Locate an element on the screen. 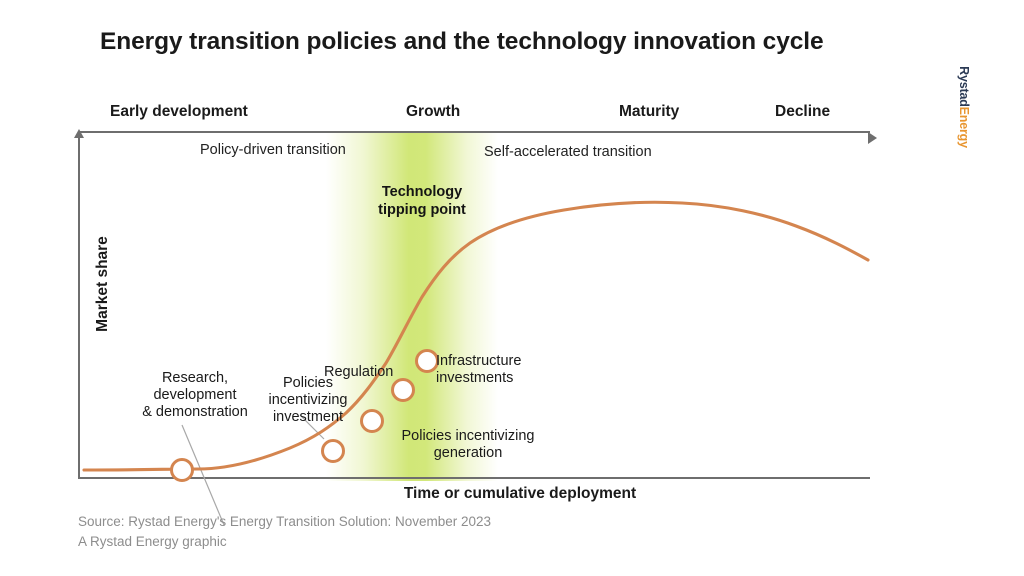 The image size is (1024, 576). phase-label-decline: Decline is located at coordinates (803, 111).